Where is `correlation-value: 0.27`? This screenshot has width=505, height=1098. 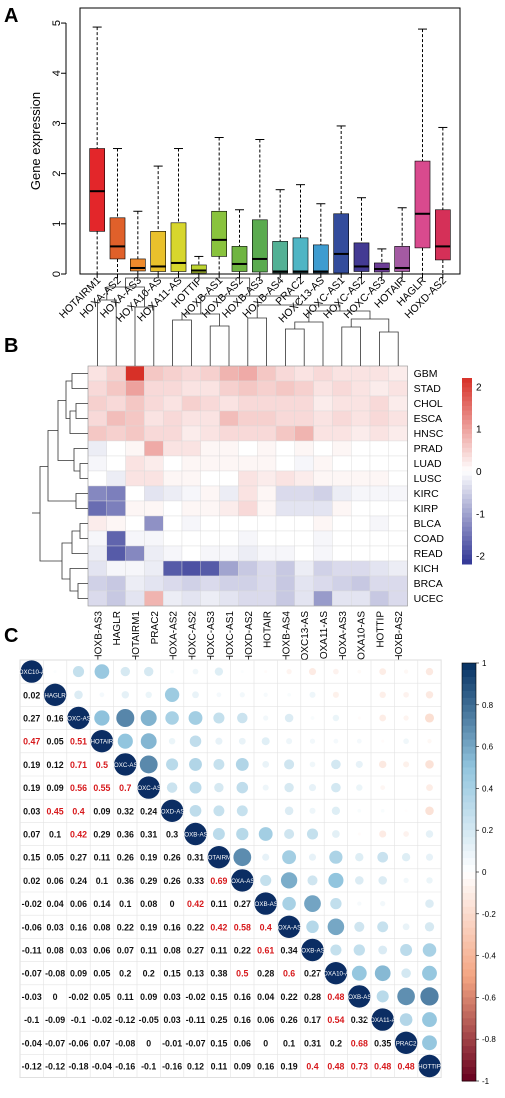
correlation-value: 0.27 is located at coordinates (195, 951).